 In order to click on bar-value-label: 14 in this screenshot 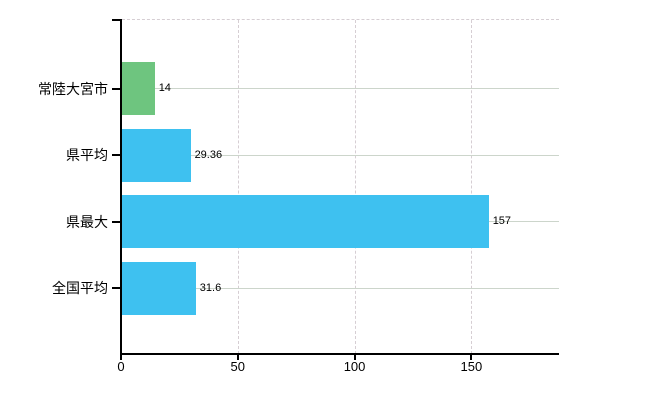, I will do `click(164, 88)`.